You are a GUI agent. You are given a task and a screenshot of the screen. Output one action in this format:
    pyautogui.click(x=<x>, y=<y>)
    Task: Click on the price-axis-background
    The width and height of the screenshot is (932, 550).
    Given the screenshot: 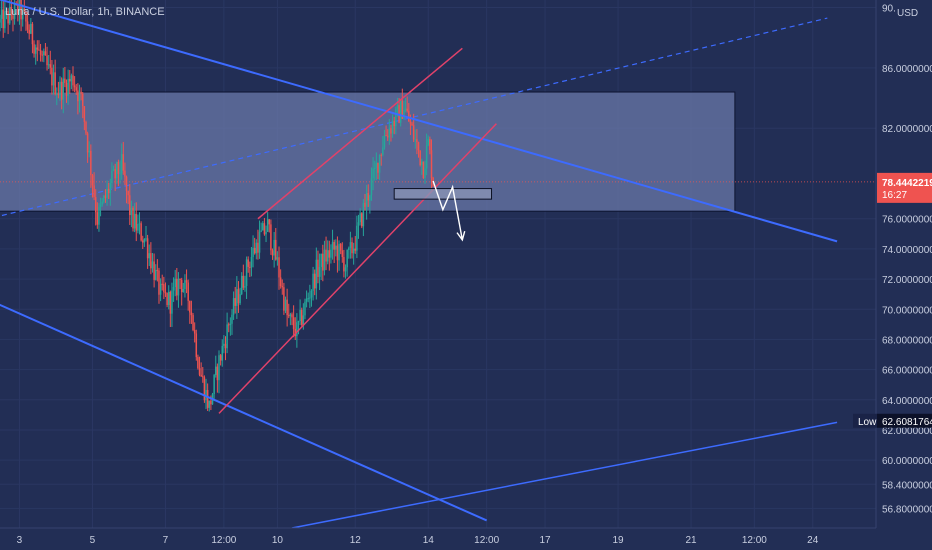 What is the action you would take?
    pyautogui.click(x=904, y=264)
    